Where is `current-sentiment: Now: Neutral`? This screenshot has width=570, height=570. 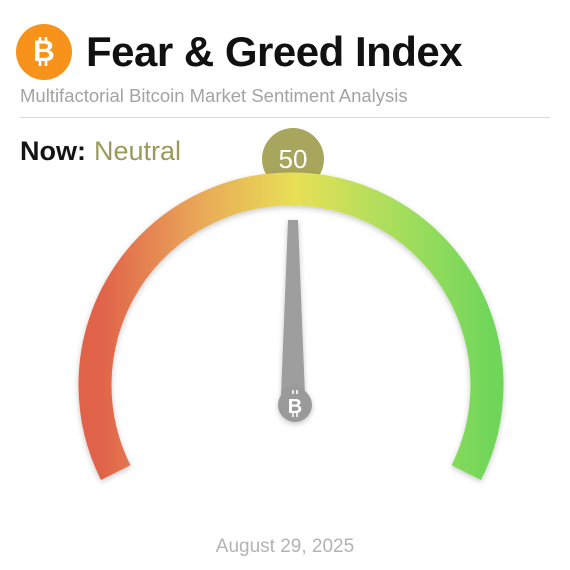
current-sentiment: Now: Neutral is located at coordinates (100, 151).